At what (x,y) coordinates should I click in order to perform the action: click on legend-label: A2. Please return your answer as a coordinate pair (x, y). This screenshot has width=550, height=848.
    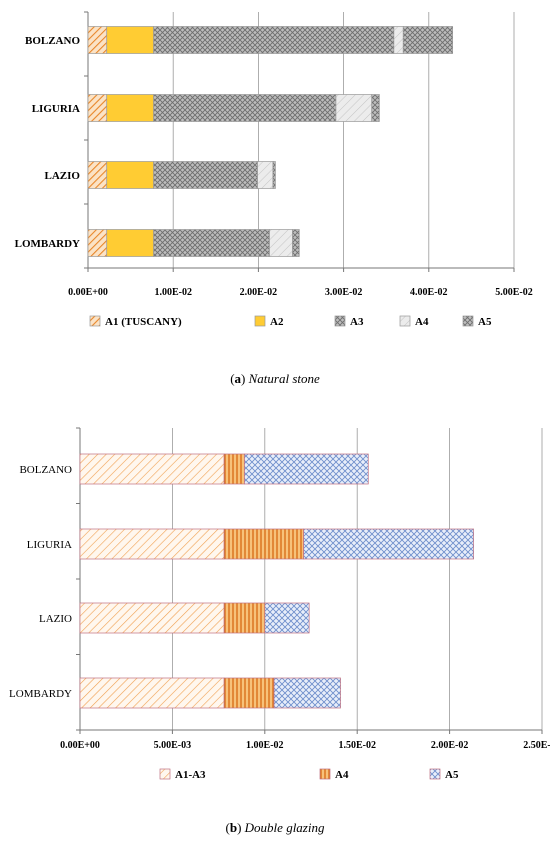
    Looking at the image, I should click on (277, 322).